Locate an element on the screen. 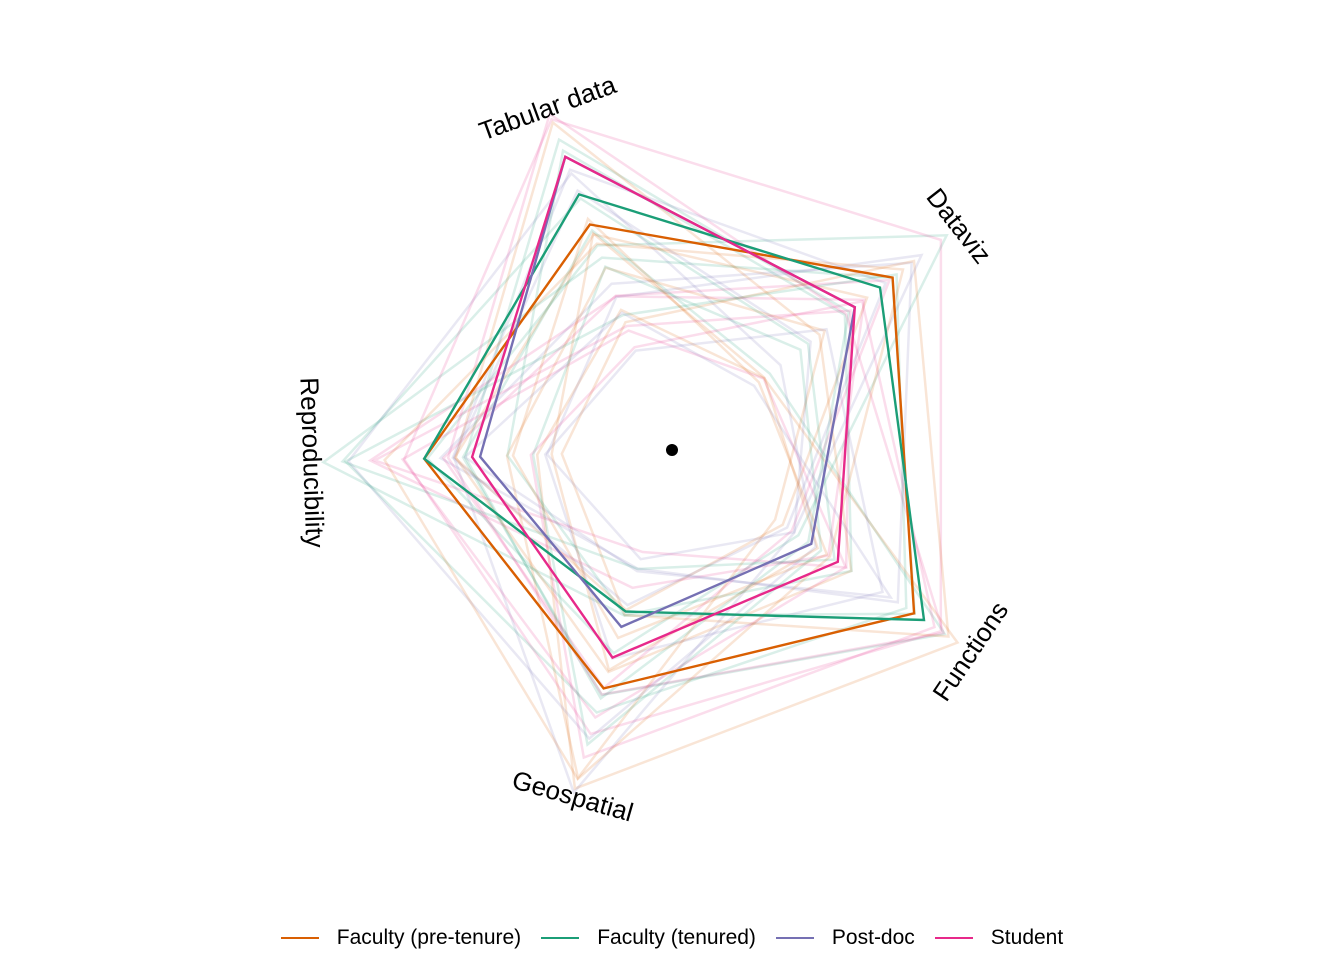 The width and height of the screenshot is (1344, 960). legend-label: Student is located at coordinates (1027, 937).